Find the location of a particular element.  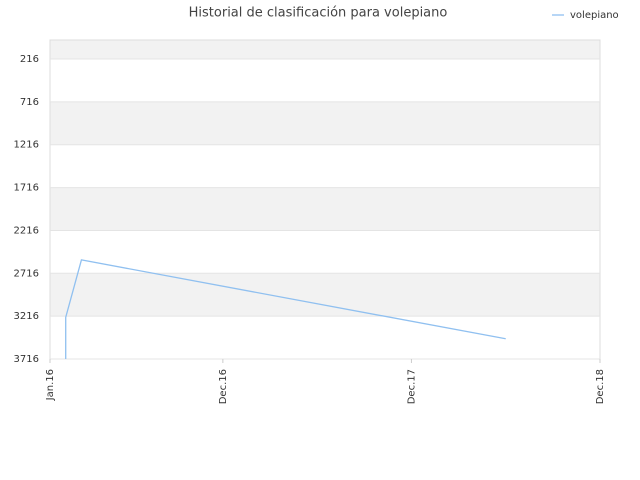

y-tick-label: 1716 is located at coordinates (26, 188).